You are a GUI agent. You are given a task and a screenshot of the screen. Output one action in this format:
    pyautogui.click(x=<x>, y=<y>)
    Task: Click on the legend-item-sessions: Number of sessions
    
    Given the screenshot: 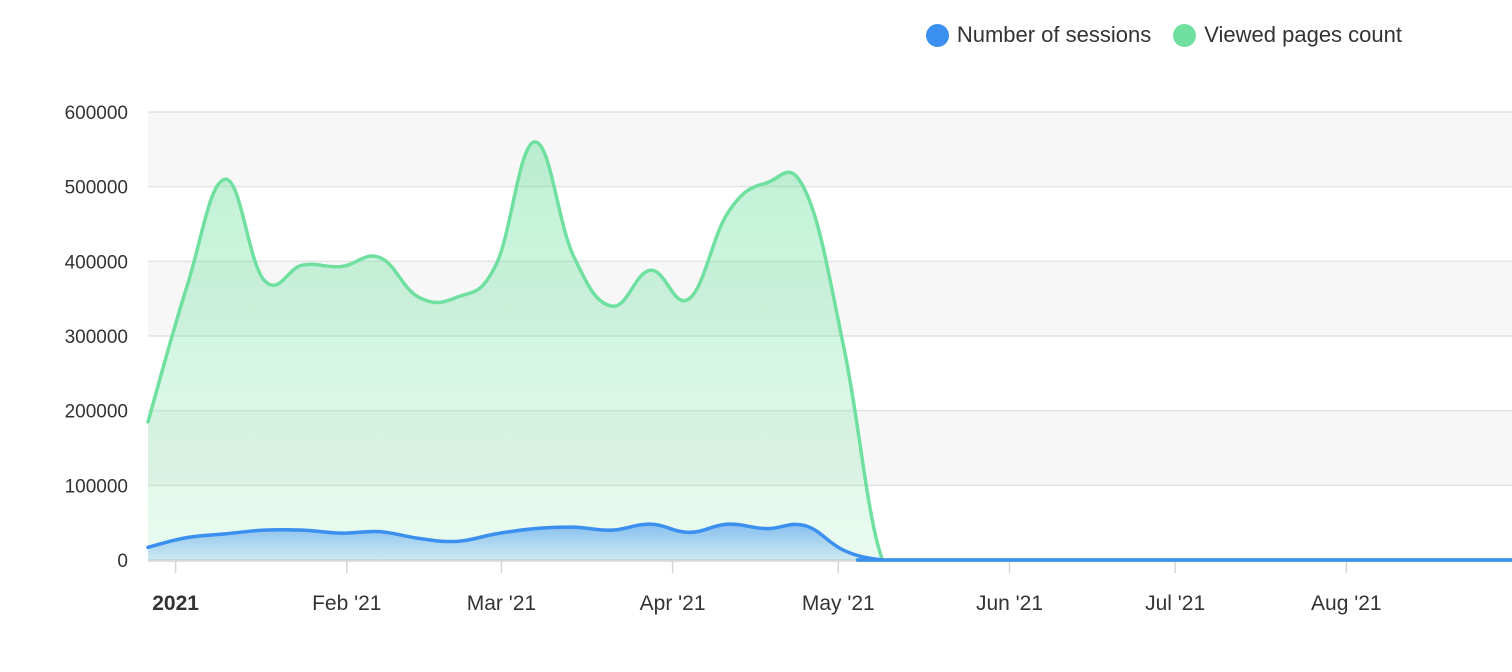 What is the action you would take?
    pyautogui.click(x=1038, y=35)
    